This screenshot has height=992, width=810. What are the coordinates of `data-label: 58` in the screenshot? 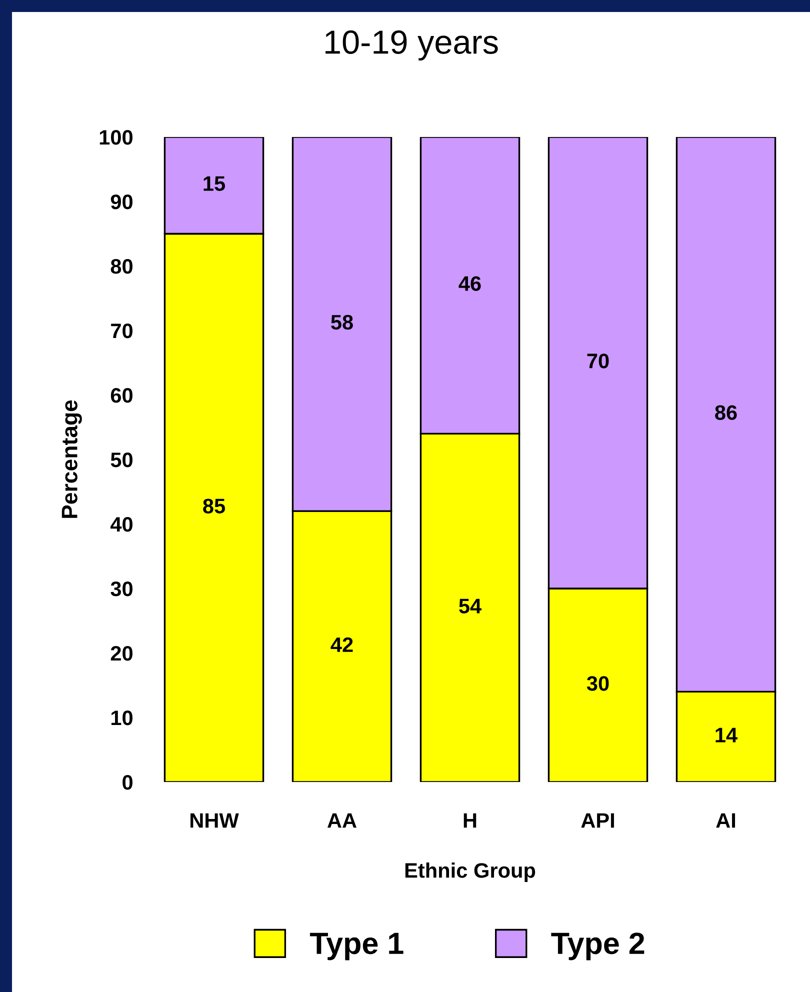 It's located at (342, 322).